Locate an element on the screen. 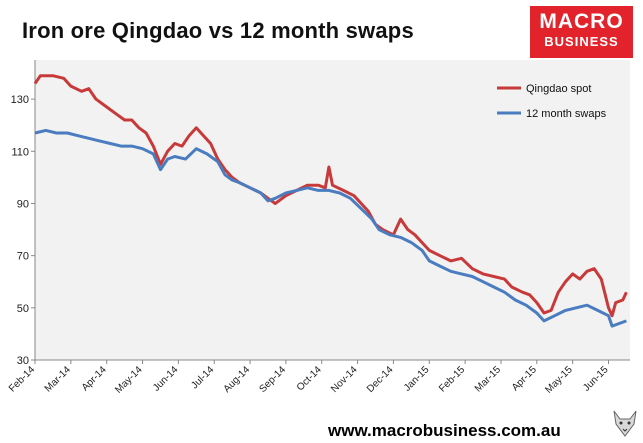 Image resolution: width=643 pixels, height=443 pixels. macrobusiness-logo: MACRO BUSINESS is located at coordinates (581, 32).